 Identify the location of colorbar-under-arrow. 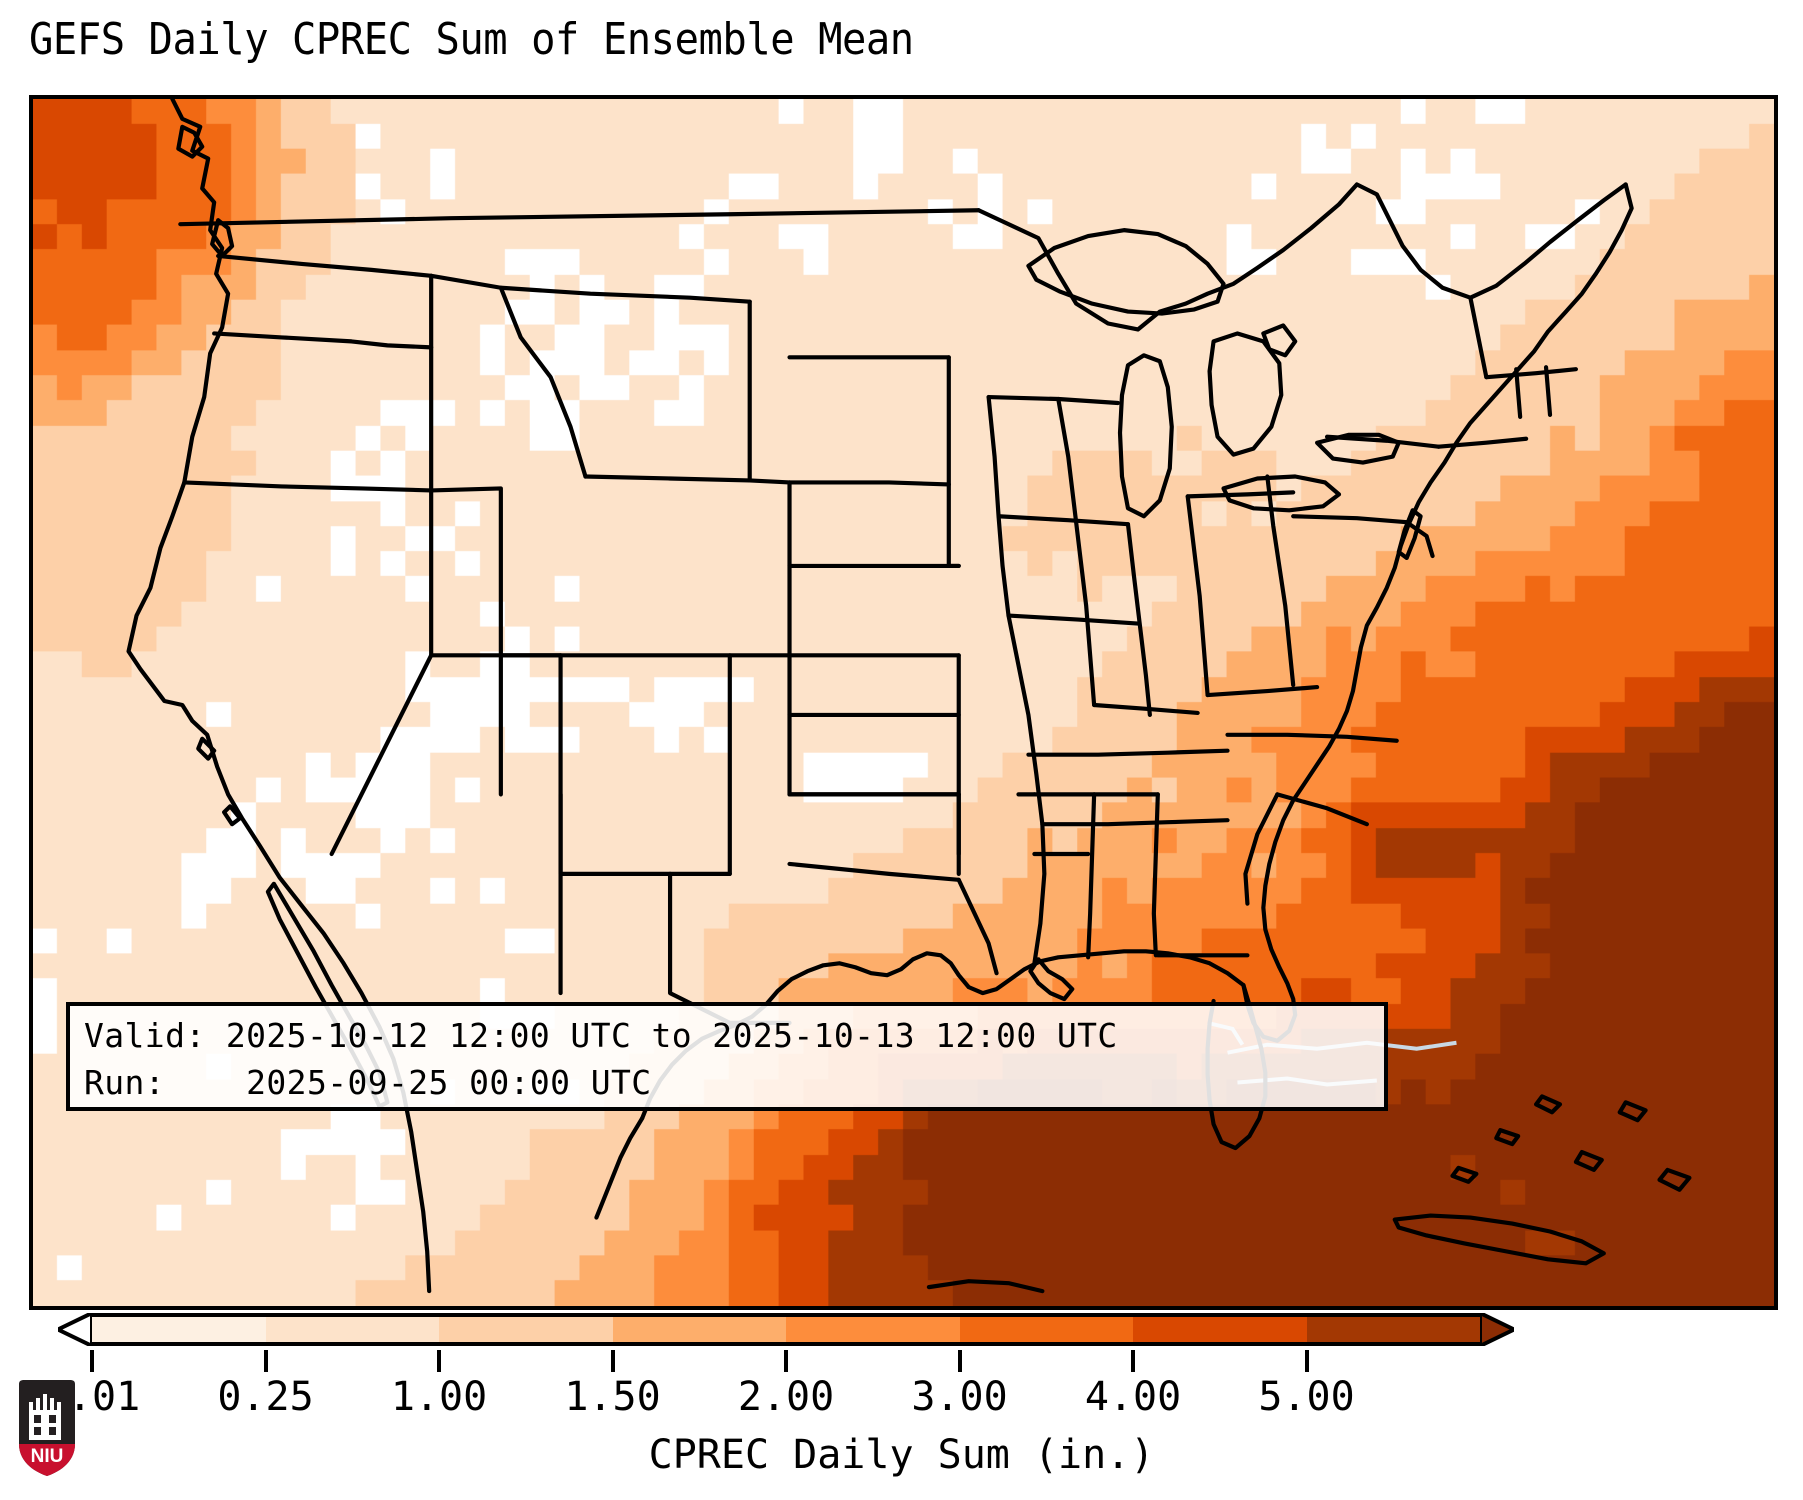
(75, 1329).